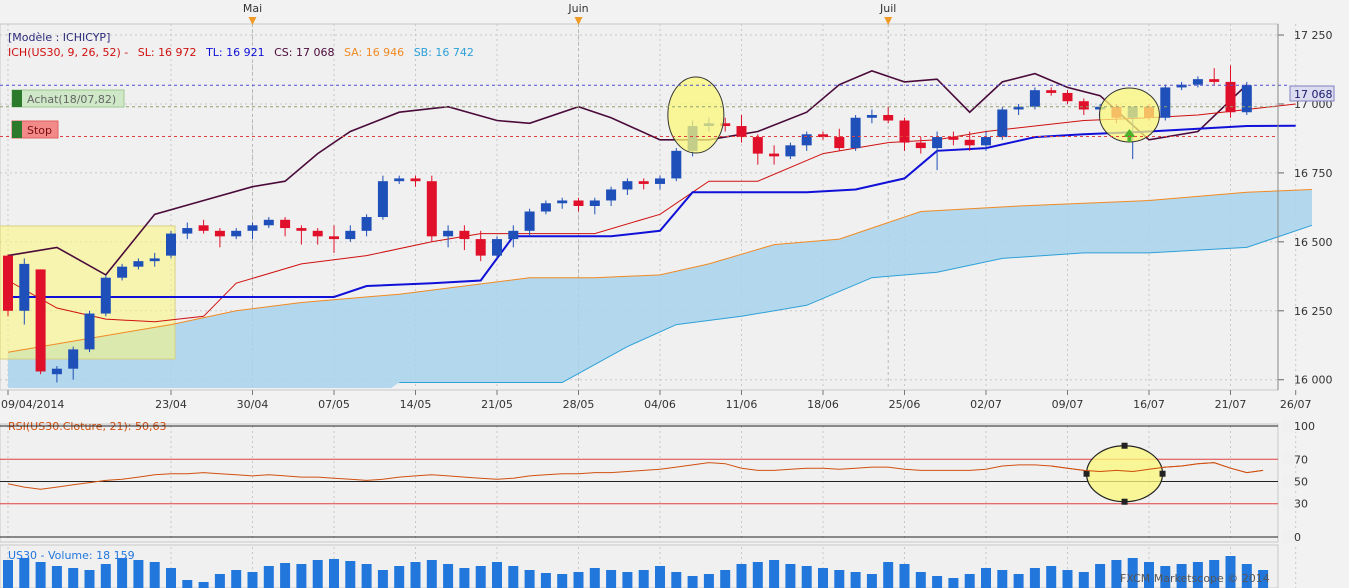 This screenshot has height=588, width=1349. Describe the element at coordinates (171, 404) in the screenshot. I see `date-tick-label: 23/04` at that location.